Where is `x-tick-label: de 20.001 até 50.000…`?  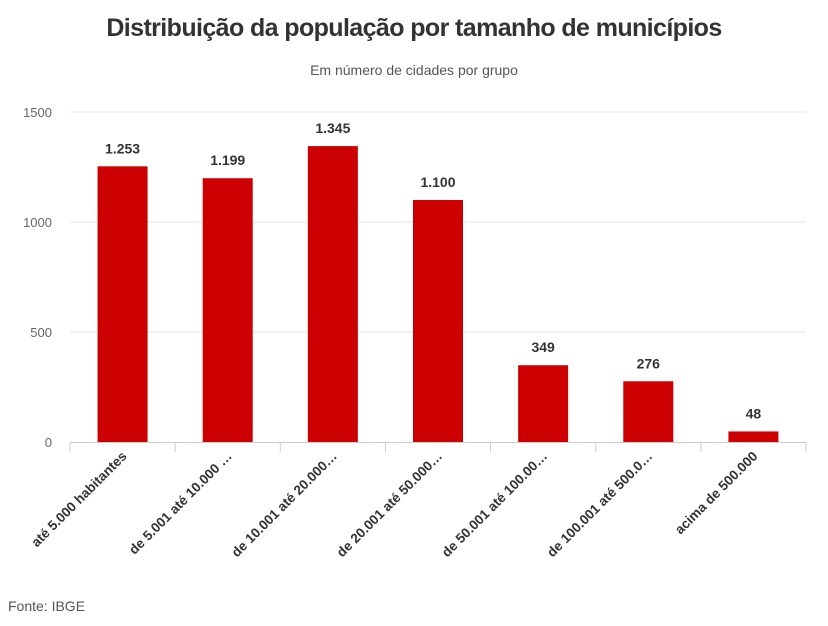
x-tick-label: de 20.001 até 50.000… is located at coordinates (389, 504).